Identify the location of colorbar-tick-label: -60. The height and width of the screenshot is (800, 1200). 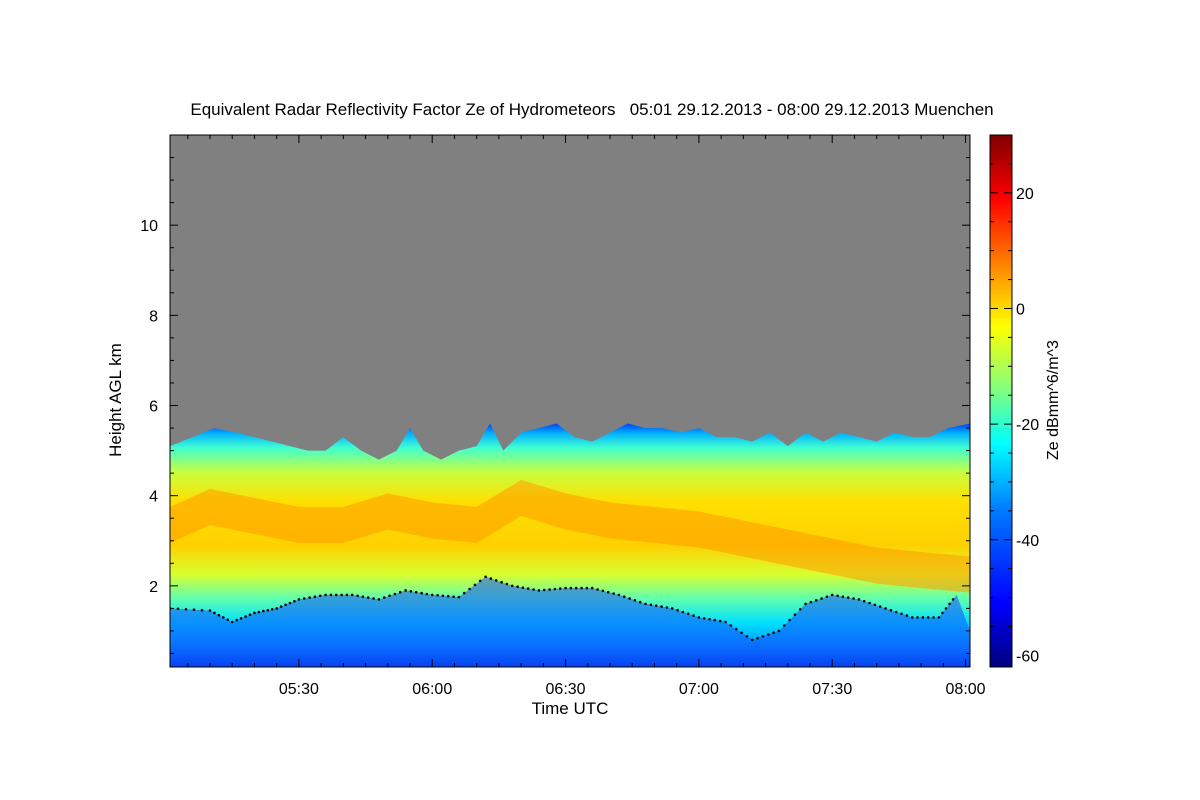
(1027, 656).